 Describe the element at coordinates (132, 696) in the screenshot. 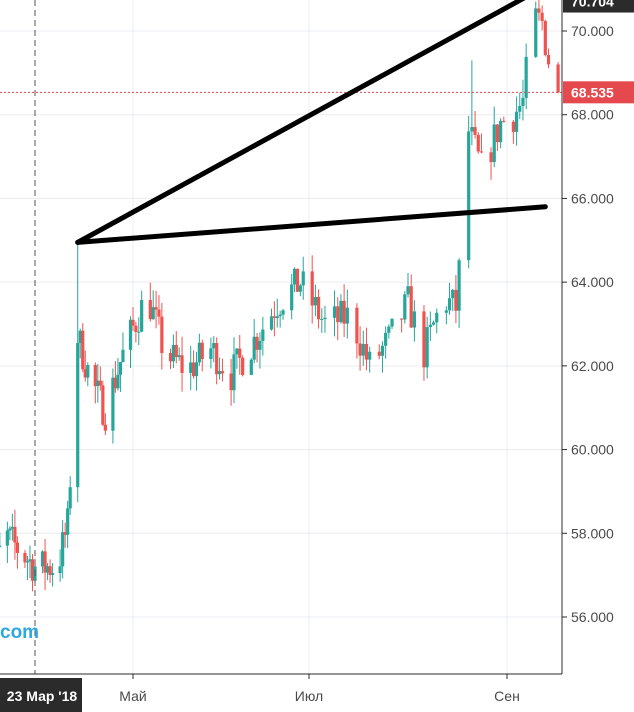

I see `time-tick-label: Май` at that location.